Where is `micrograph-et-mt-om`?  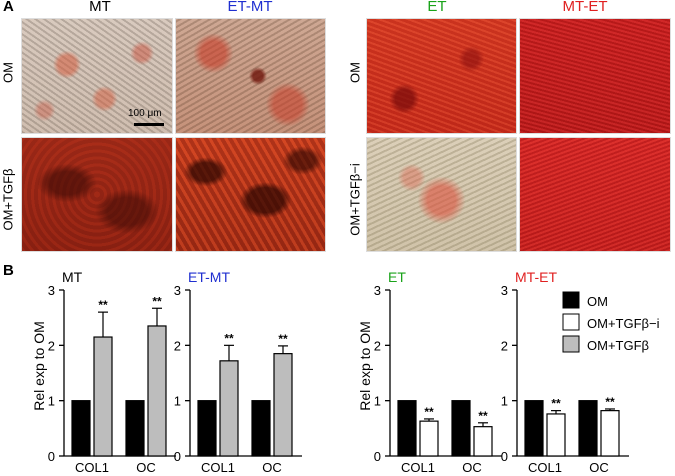 micrograph-et-mt-om is located at coordinates (250, 76).